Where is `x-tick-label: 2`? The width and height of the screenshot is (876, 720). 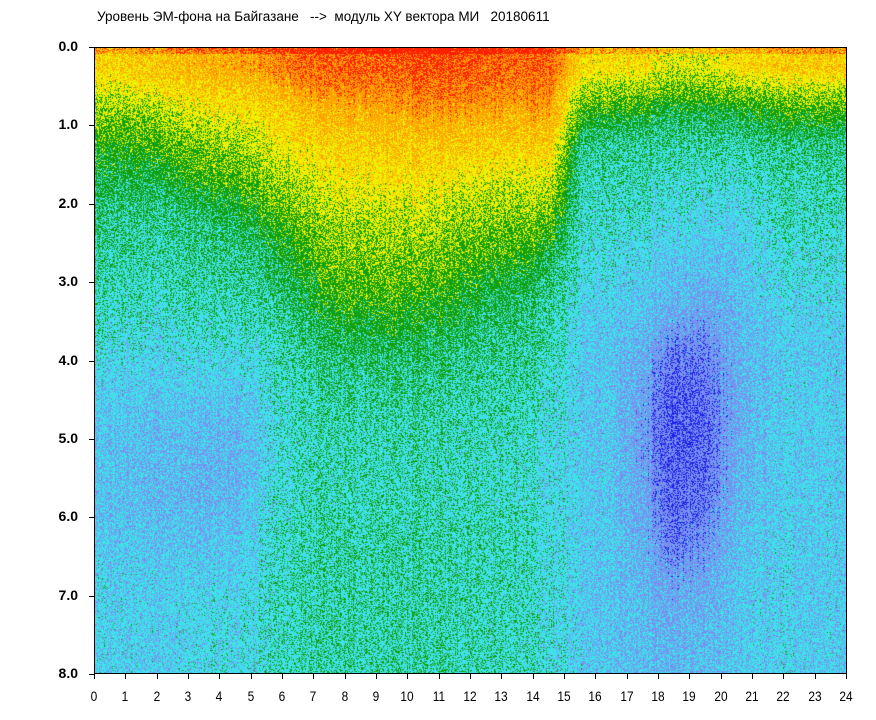 x-tick-label: 2 is located at coordinates (156, 696).